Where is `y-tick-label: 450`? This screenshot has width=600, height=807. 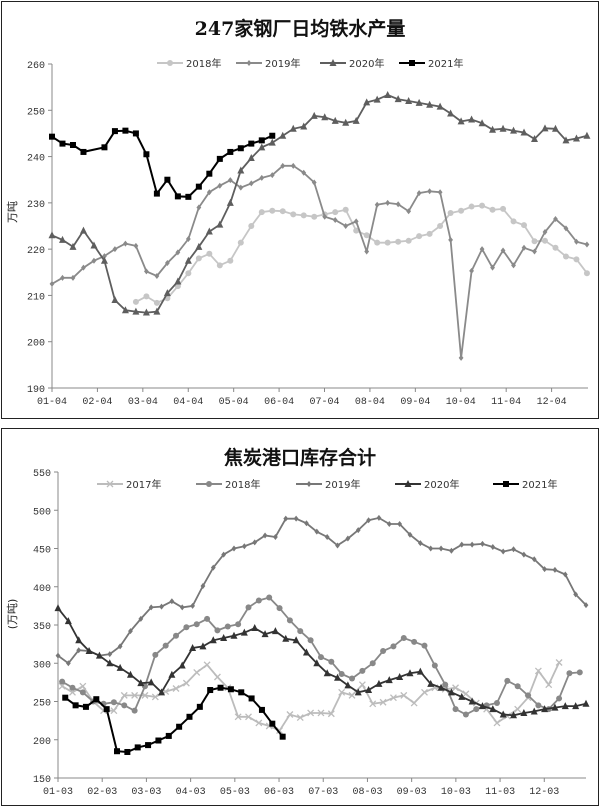 y-tick-label: 450 is located at coordinates (42, 551).